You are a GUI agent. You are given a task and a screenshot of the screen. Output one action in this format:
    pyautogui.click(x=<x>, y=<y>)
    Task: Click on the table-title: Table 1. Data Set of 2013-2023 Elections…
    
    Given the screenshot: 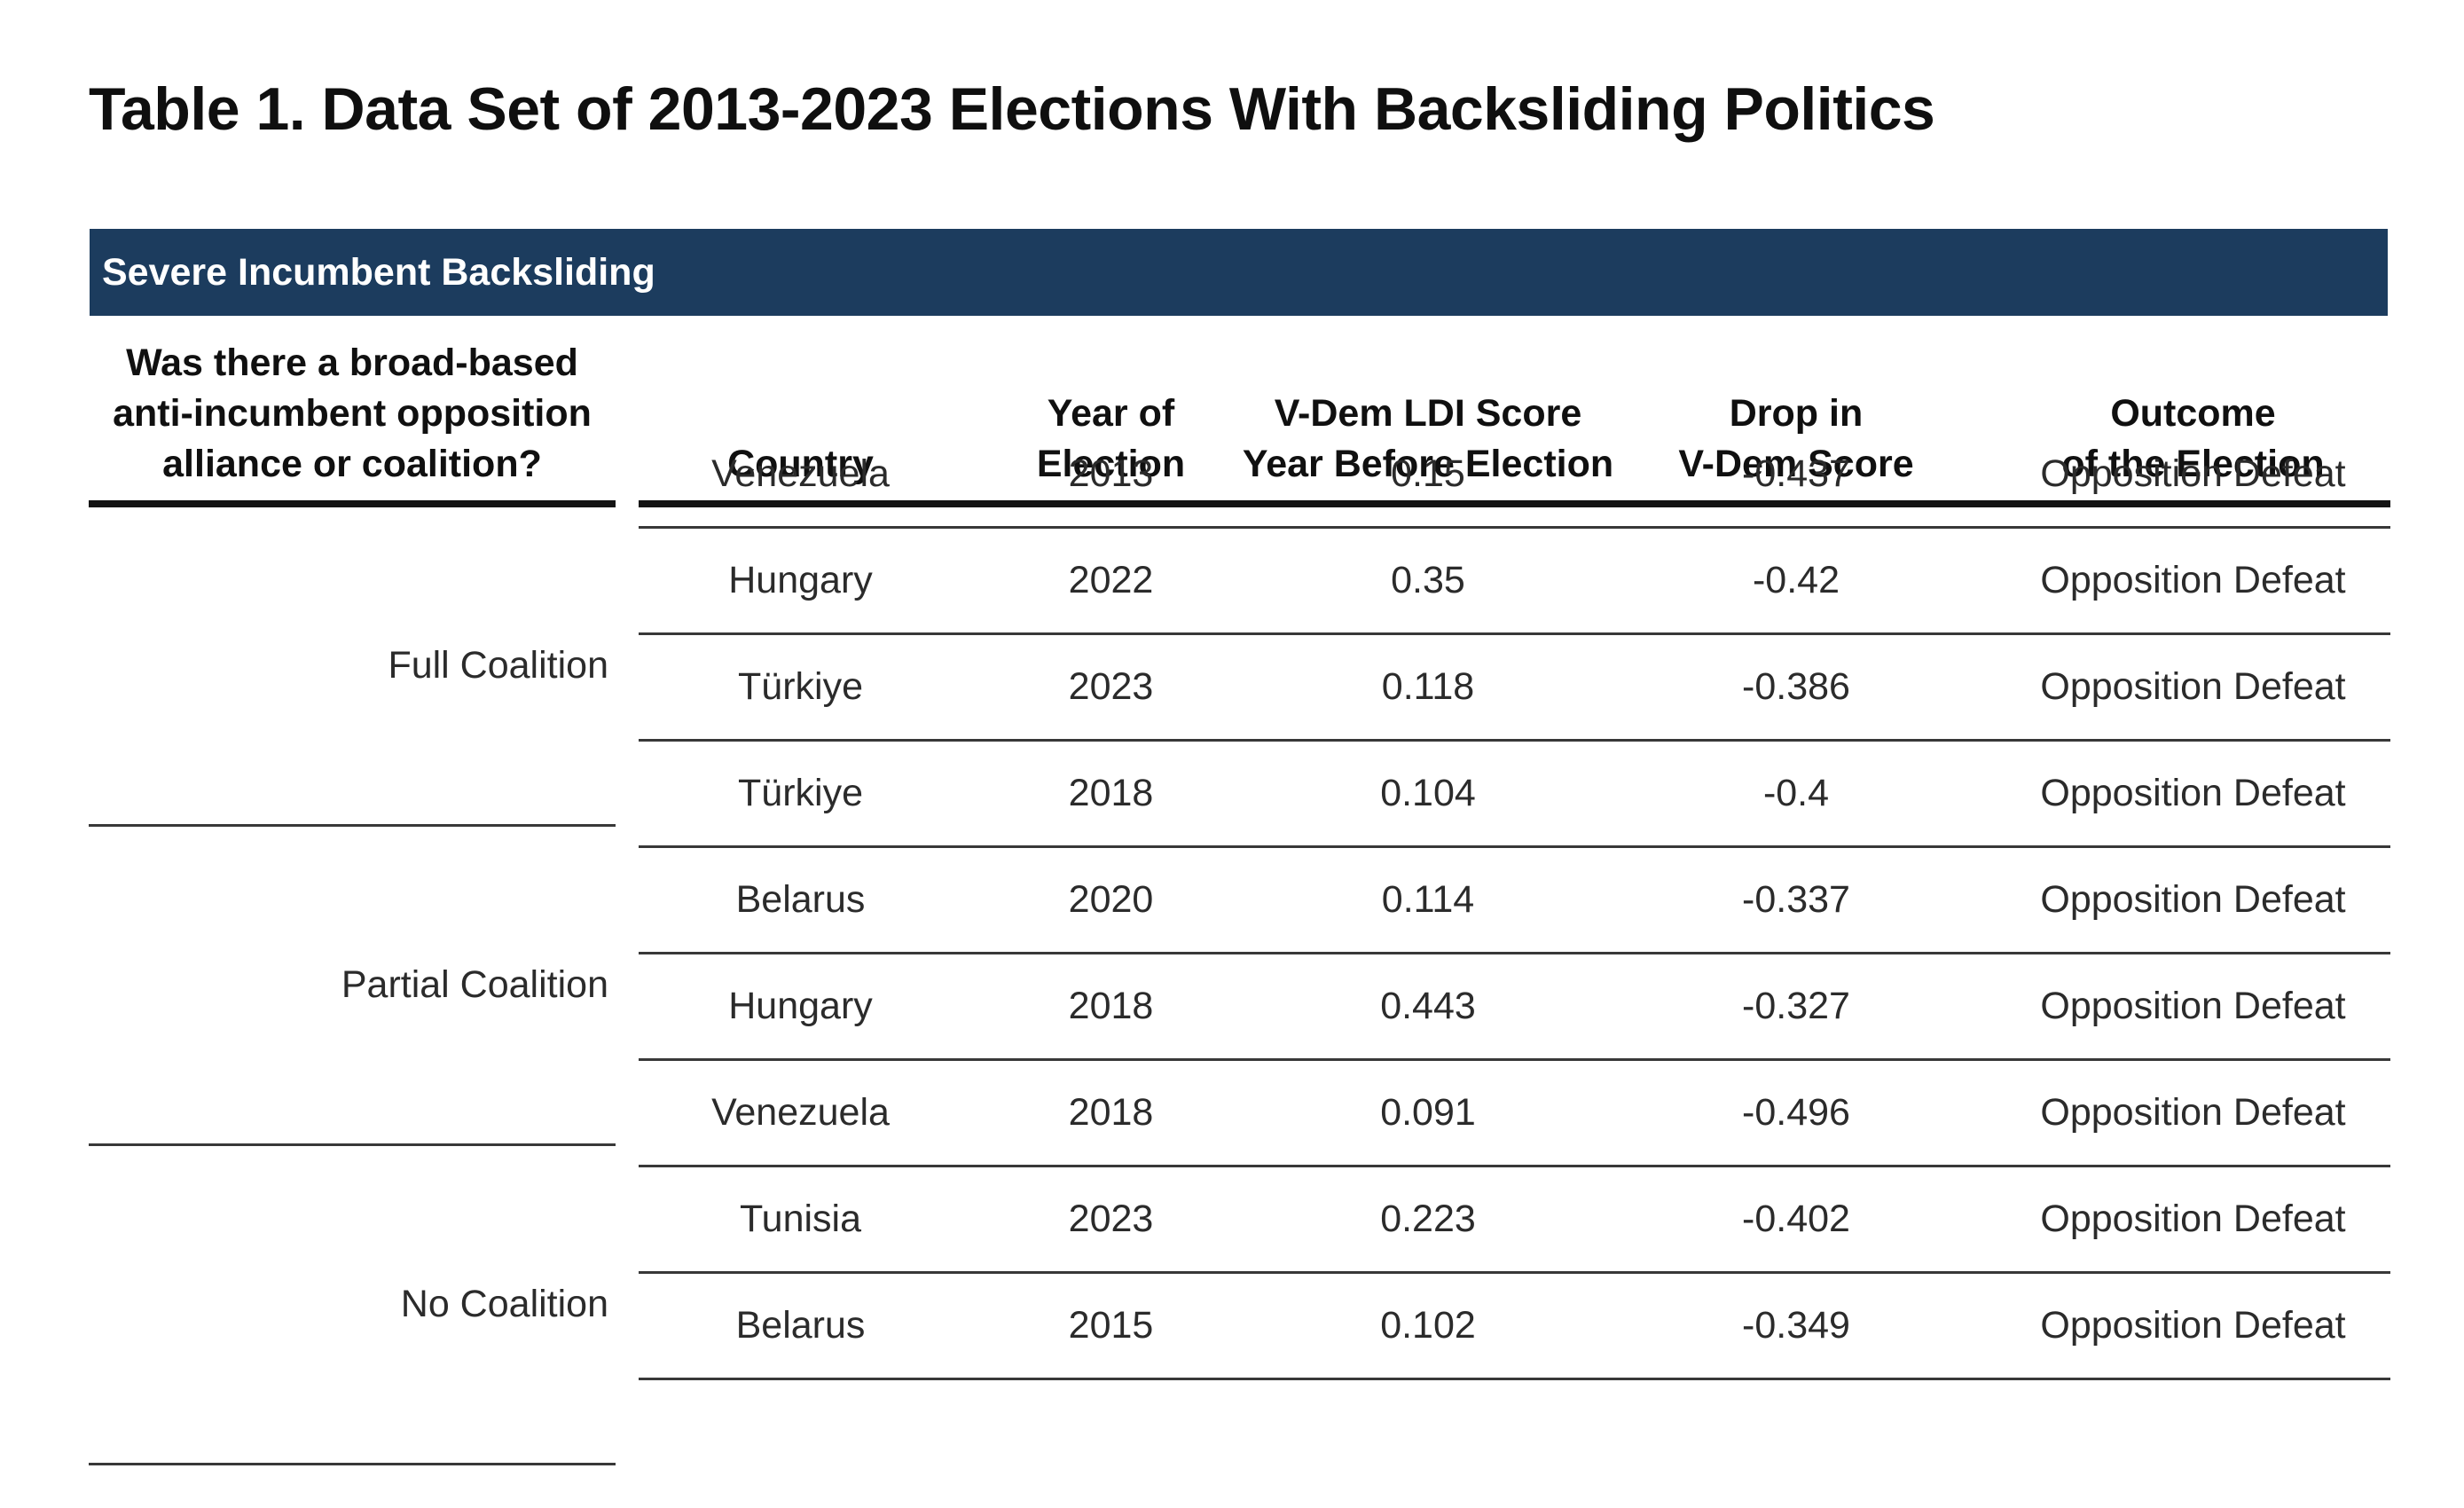 What is the action you would take?
    pyautogui.click(x=1012, y=109)
    